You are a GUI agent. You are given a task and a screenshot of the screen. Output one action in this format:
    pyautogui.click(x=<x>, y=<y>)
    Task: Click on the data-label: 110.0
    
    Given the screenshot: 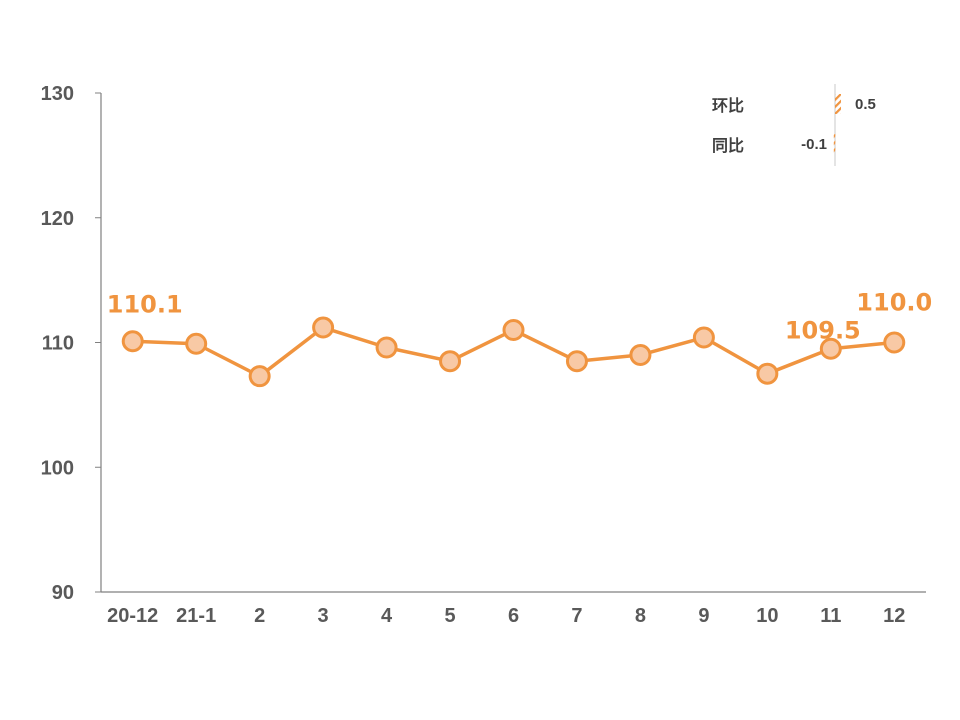 What is the action you would take?
    pyautogui.click(x=894, y=303)
    